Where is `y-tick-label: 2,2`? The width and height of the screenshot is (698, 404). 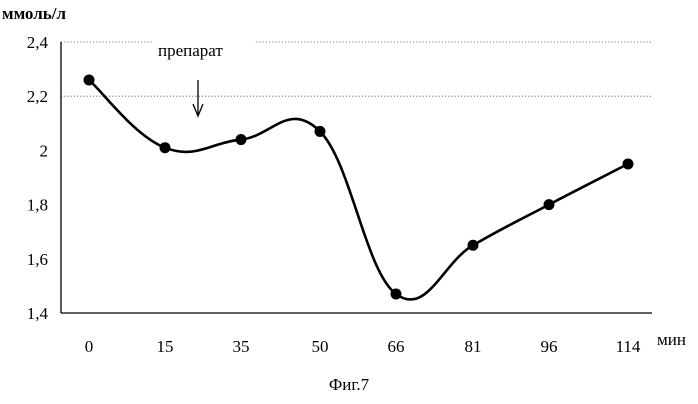
y-tick-label: 2,2 is located at coordinates (37, 96).